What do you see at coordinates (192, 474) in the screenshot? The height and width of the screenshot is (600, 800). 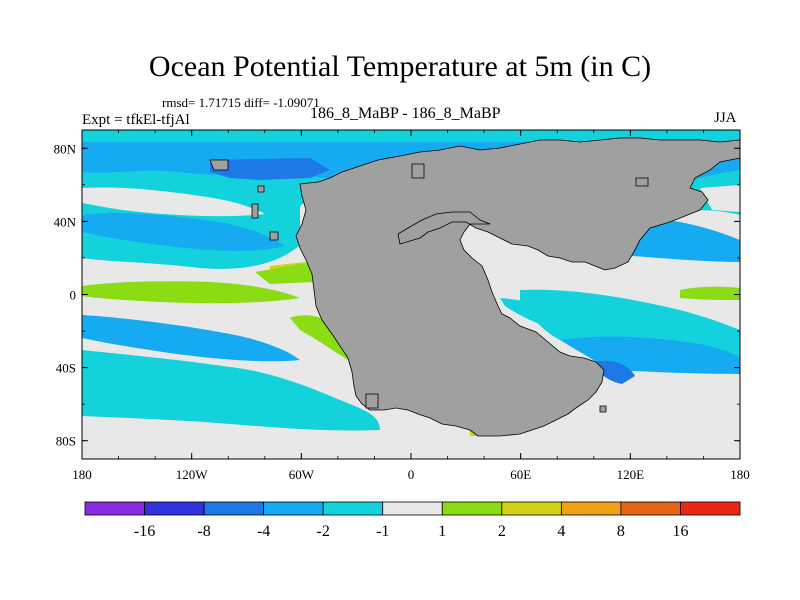 I see `x-tick-label: 120W` at bounding box center [192, 474].